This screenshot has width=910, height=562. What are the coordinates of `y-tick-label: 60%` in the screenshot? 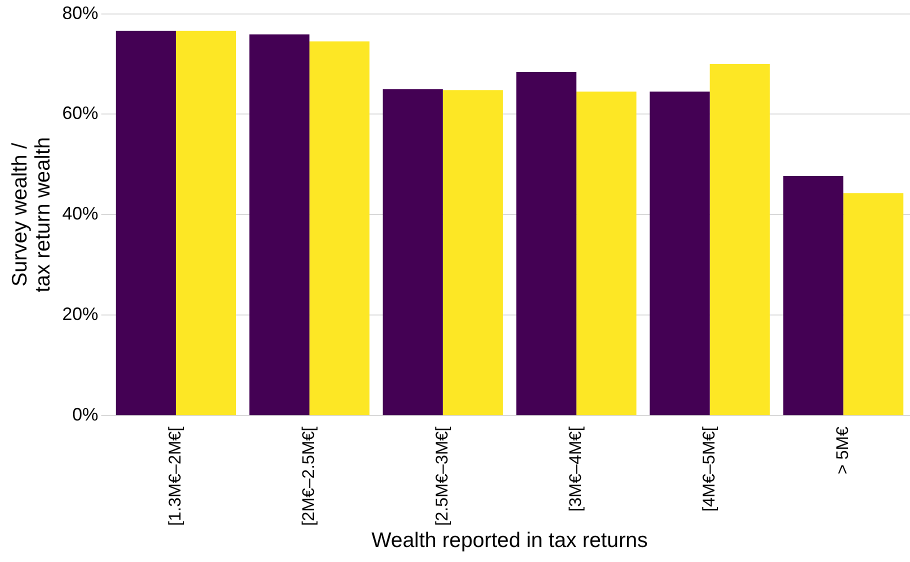 It's located at (80, 113).